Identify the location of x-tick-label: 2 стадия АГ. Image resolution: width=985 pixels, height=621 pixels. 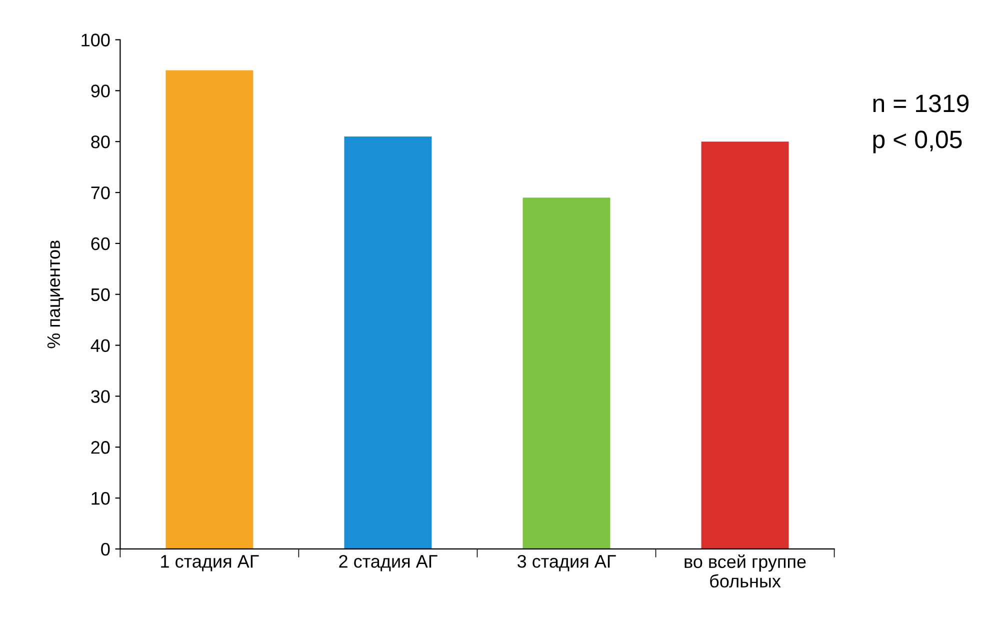
(388, 563).